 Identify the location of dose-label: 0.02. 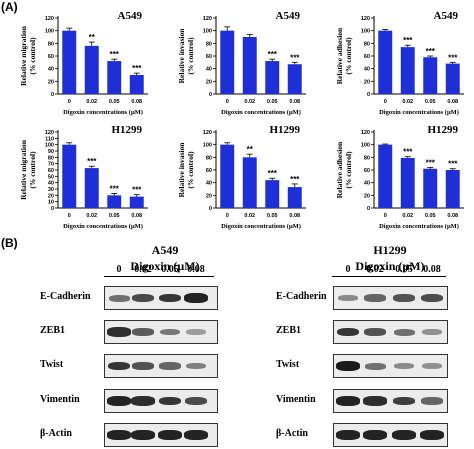
(375, 269).